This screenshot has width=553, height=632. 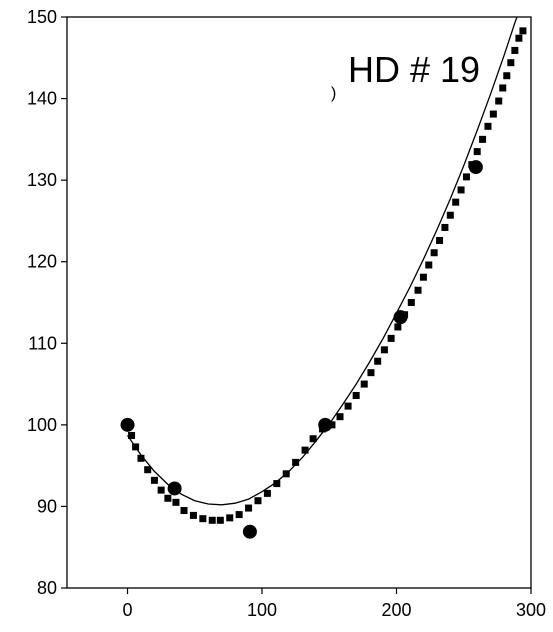 What do you see at coordinates (42, 343) in the screenshot?
I see `y-tick-label: 110` at bounding box center [42, 343].